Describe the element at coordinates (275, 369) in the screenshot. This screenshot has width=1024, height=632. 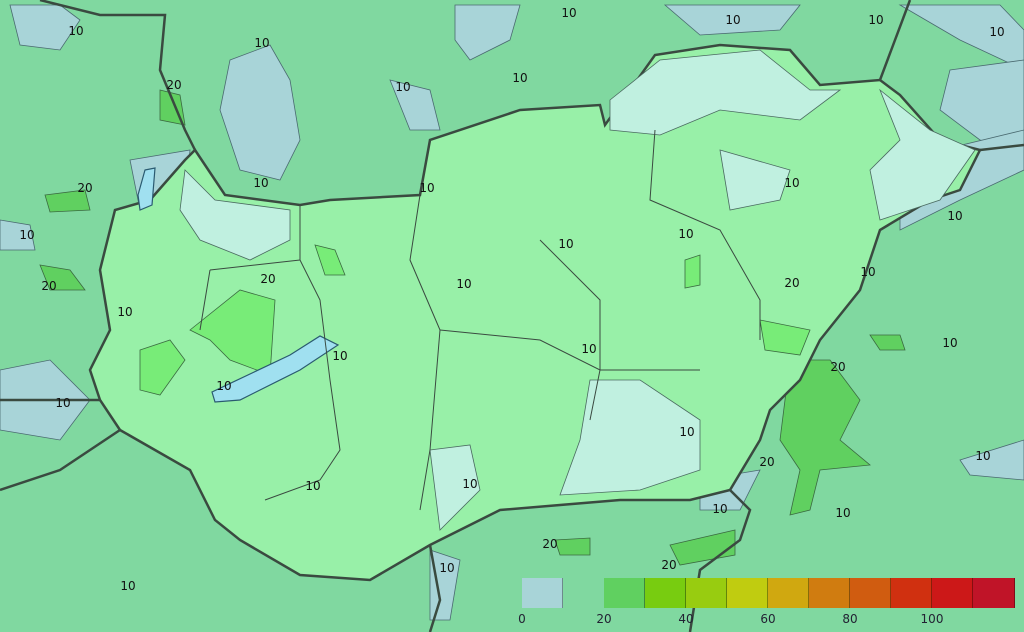
I see `lake-balaton` at that location.